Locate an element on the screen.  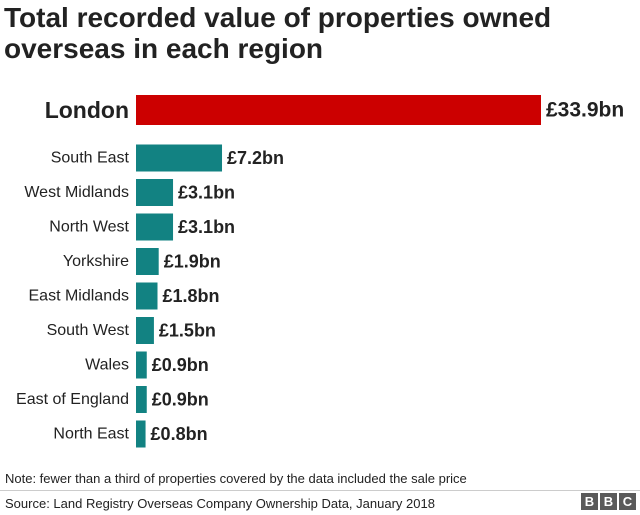
value-label: £0.8bn is located at coordinates (179, 434).